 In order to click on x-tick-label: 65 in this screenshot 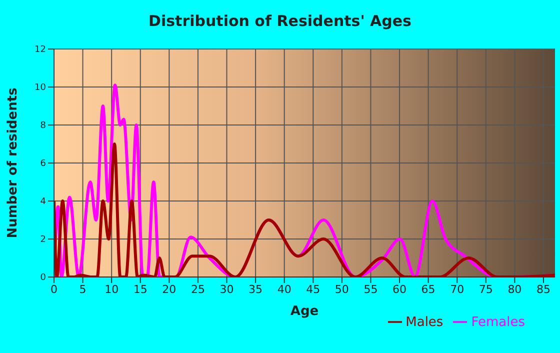, I will do `click(428, 289)`.